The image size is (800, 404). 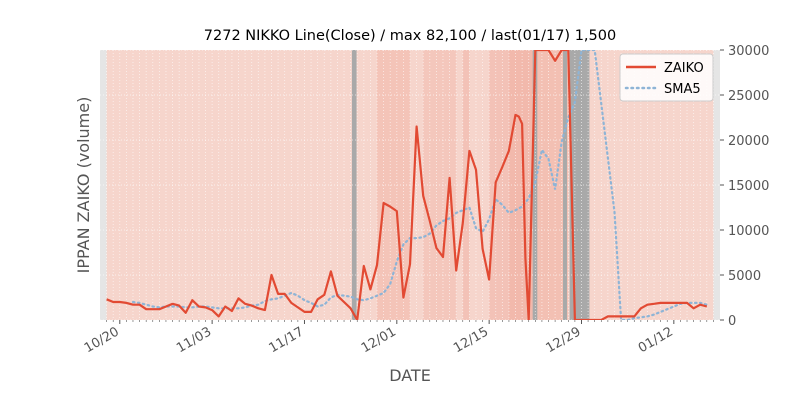 I want to click on x-tick-label: 12/29, so click(x=564, y=340).